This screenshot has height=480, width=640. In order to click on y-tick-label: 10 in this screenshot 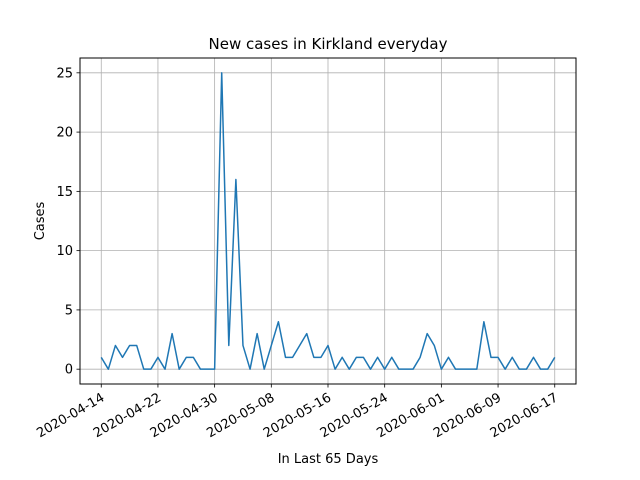, I will do `click(64, 251)`.